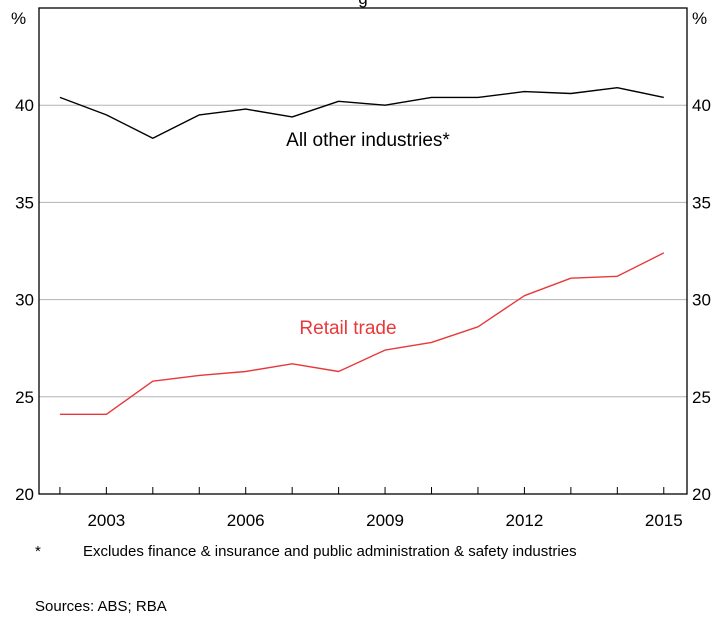 The width and height of the screenshot is (726, 622). What do you see at coordinates (24, 202) in the screenshot?
I see `y-tick-left-35: 35` at bounding box center [24, 202].